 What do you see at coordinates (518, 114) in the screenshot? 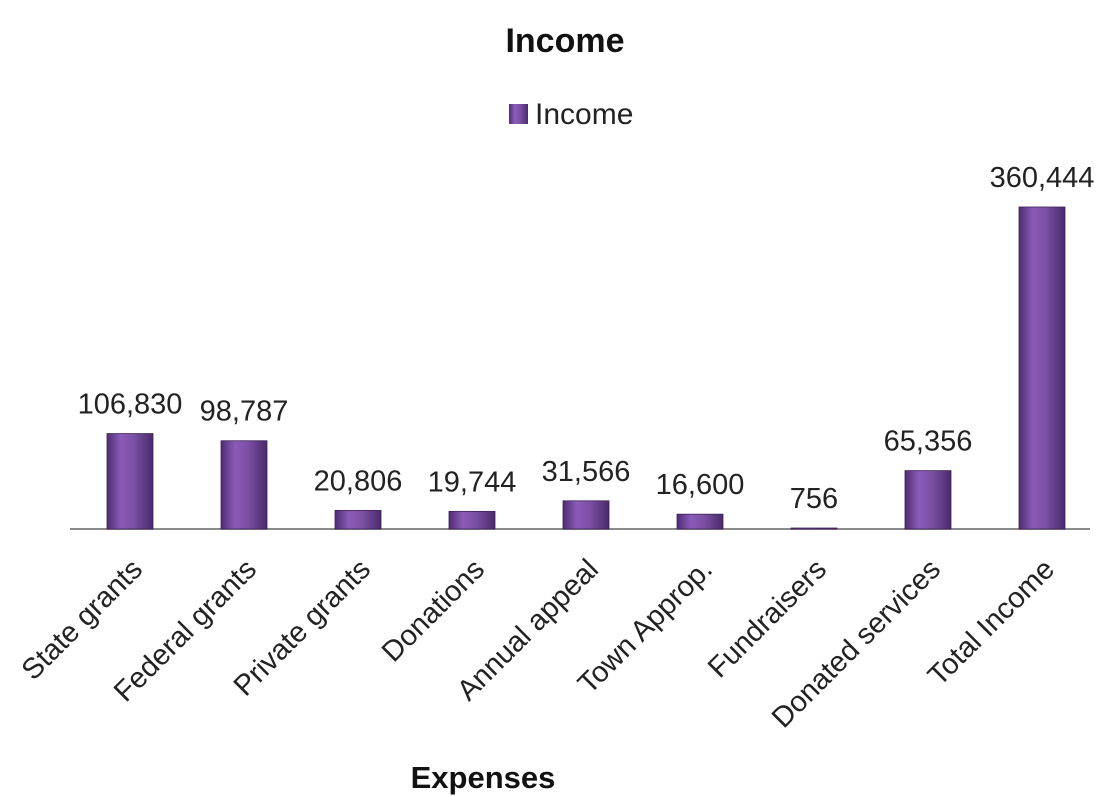
I see `legend-swatch` at bounding box center [518, 114].